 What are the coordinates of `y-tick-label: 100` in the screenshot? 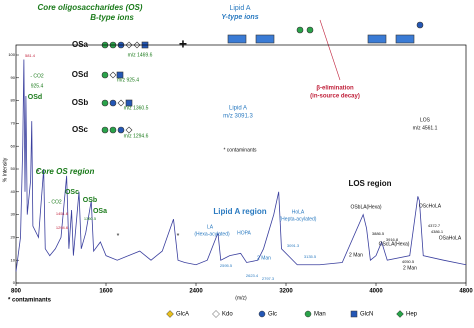 It's located at (11, 54).